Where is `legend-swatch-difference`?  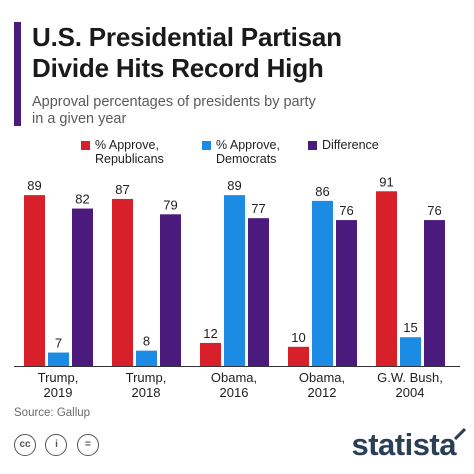
legend-swatch-difference is located at coordinates (312, 145).